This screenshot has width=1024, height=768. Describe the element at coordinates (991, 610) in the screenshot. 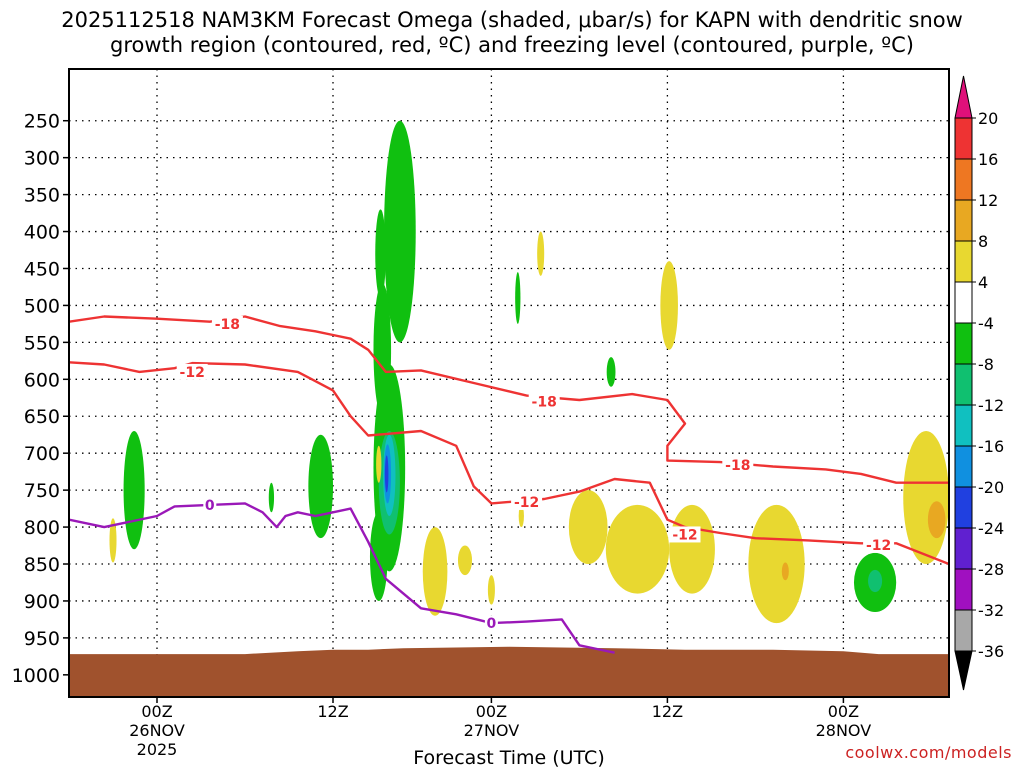

I see `colorbar-label-12: -32` at that location.